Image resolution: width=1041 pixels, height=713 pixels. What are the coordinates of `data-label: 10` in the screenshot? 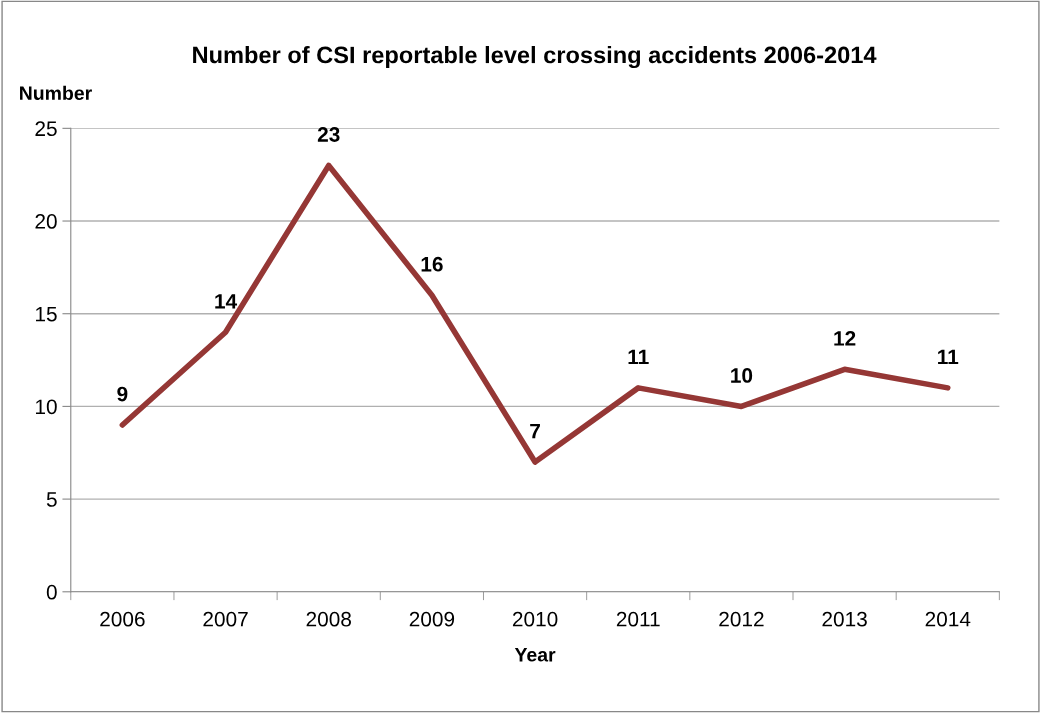 It's located at (742, 375).